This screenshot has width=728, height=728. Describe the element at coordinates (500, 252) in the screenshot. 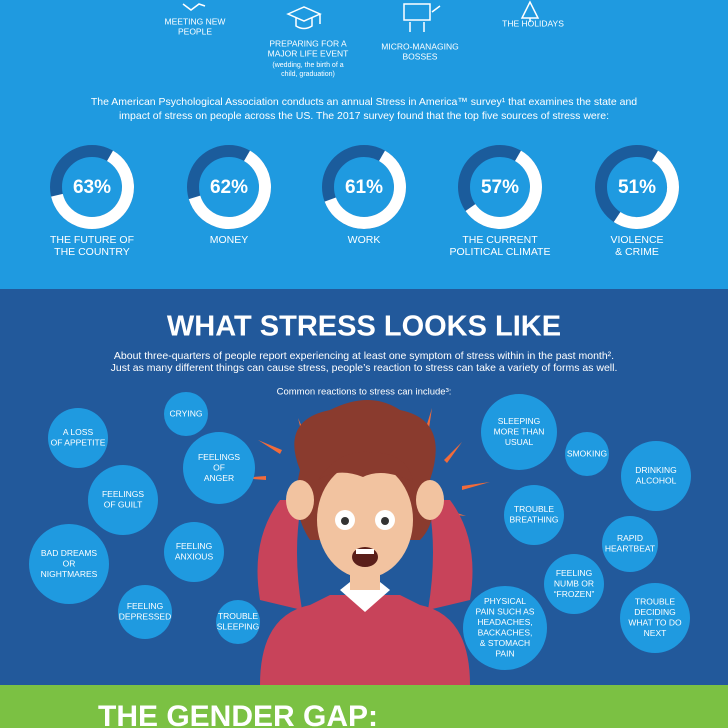

I see `donut-label: POLITICAL CLIMATE` at that location.